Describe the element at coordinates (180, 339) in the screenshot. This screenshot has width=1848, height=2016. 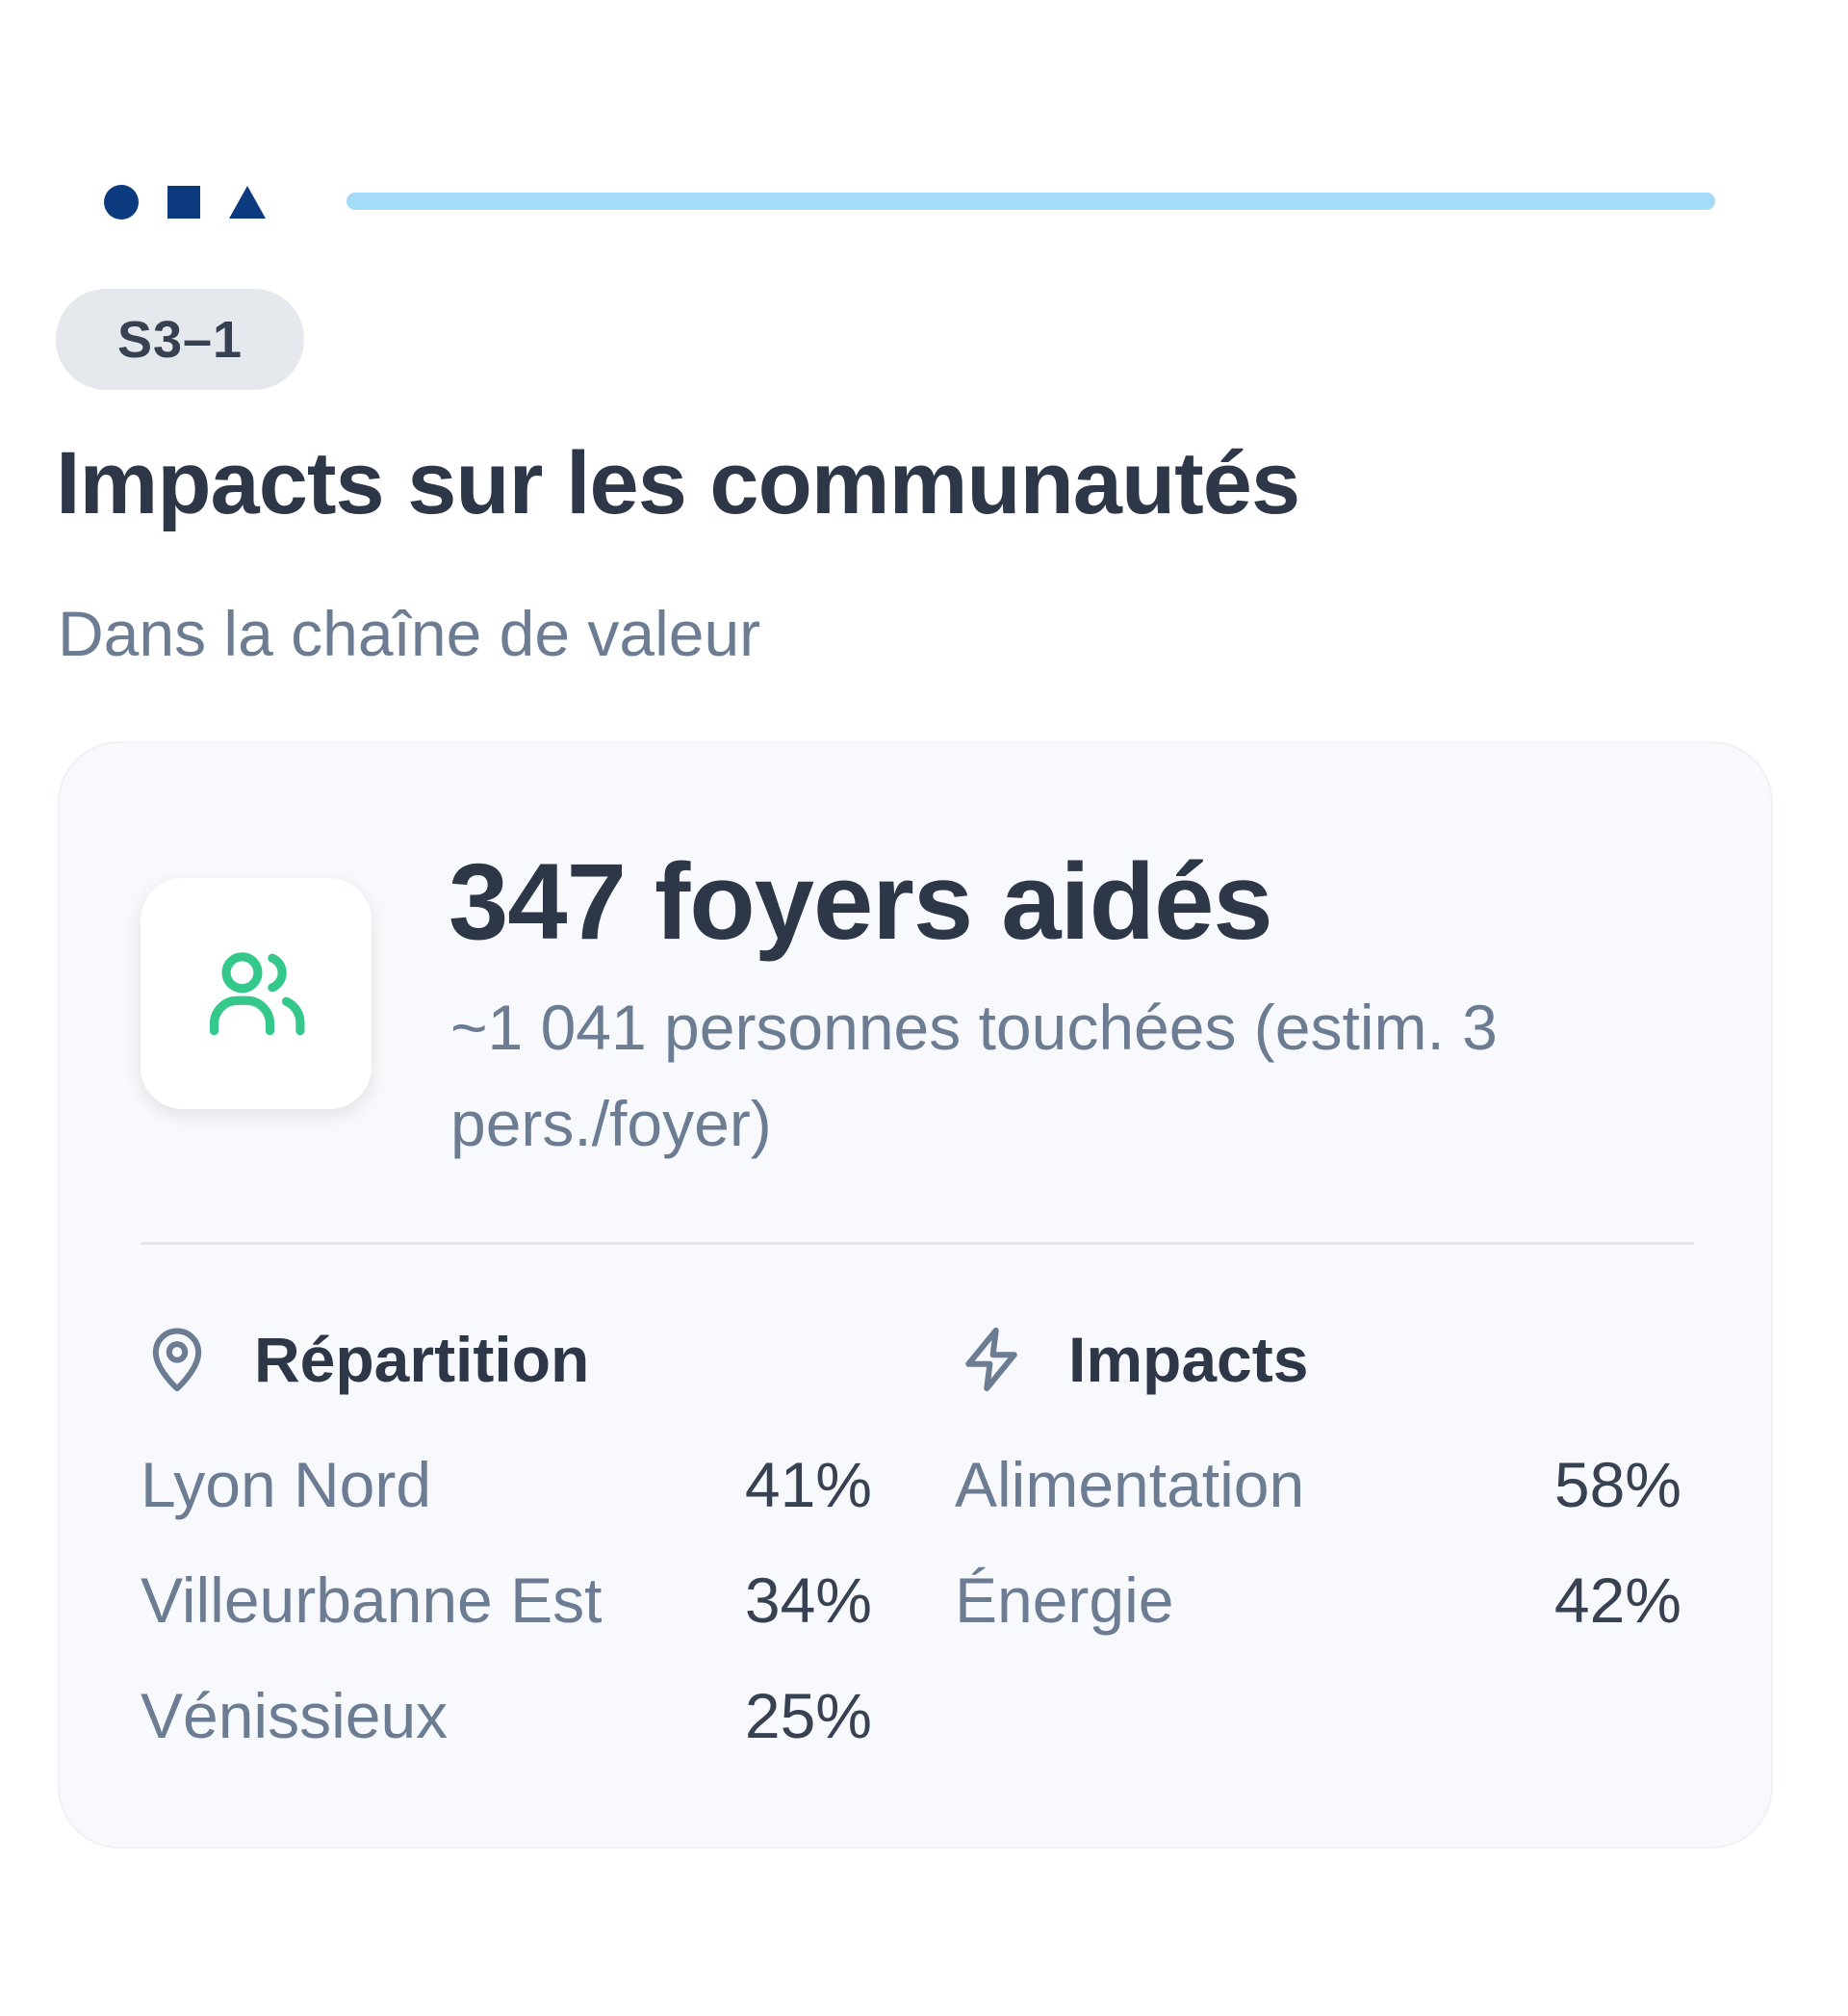
I see `section-badge: S3–1` at that location.